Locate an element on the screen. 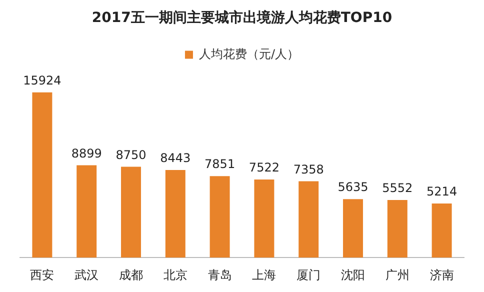 The height and width of the screenshot is (292, 484). data-label: 8750 is located at coordinates (131, 155).